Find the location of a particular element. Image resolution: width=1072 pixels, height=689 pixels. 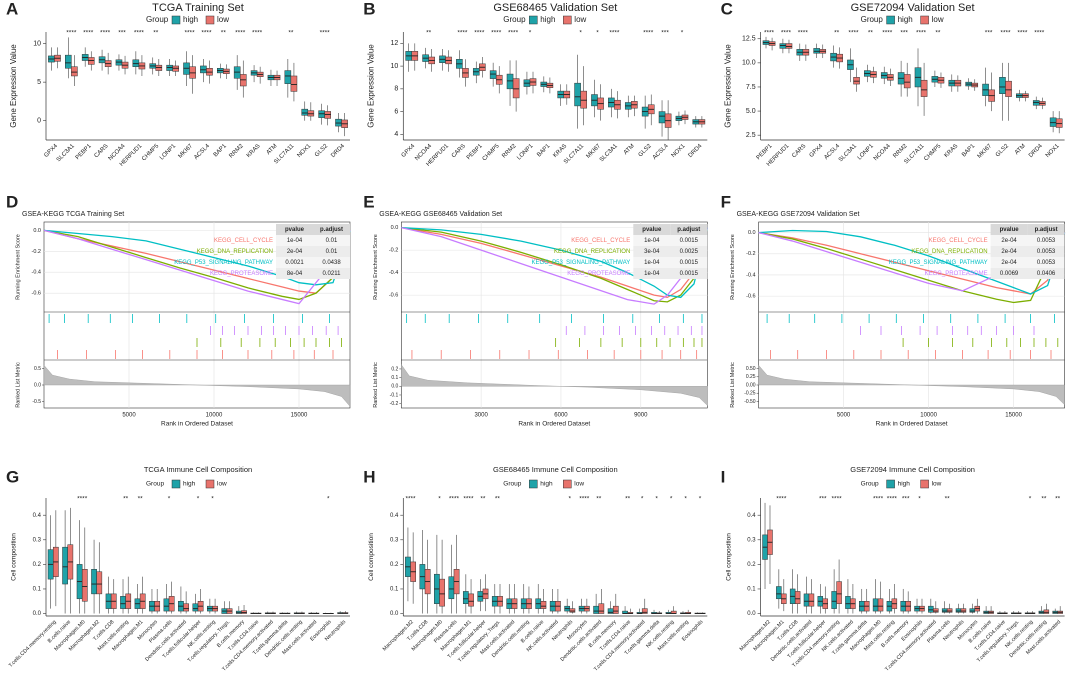

legend-label: KEGG_PROTEASOME is located at coordinates (598, 274).